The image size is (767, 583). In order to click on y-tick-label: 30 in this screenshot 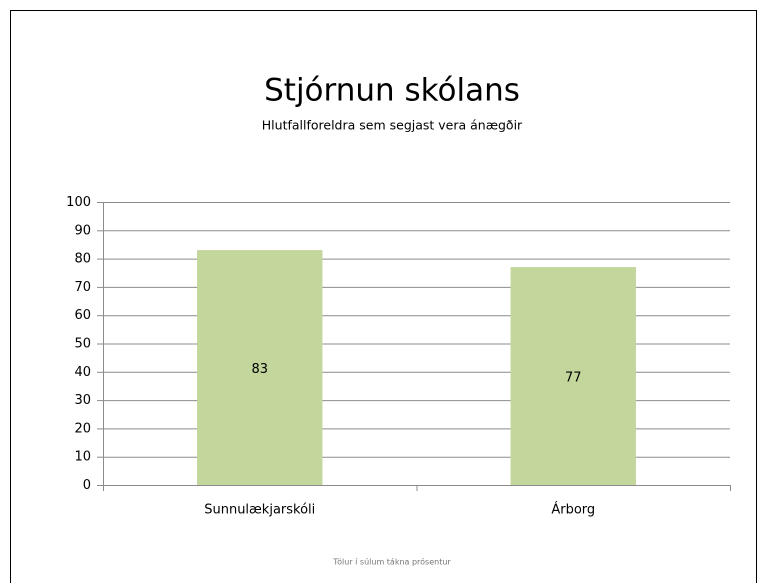, I will do `click(82, 400)`.